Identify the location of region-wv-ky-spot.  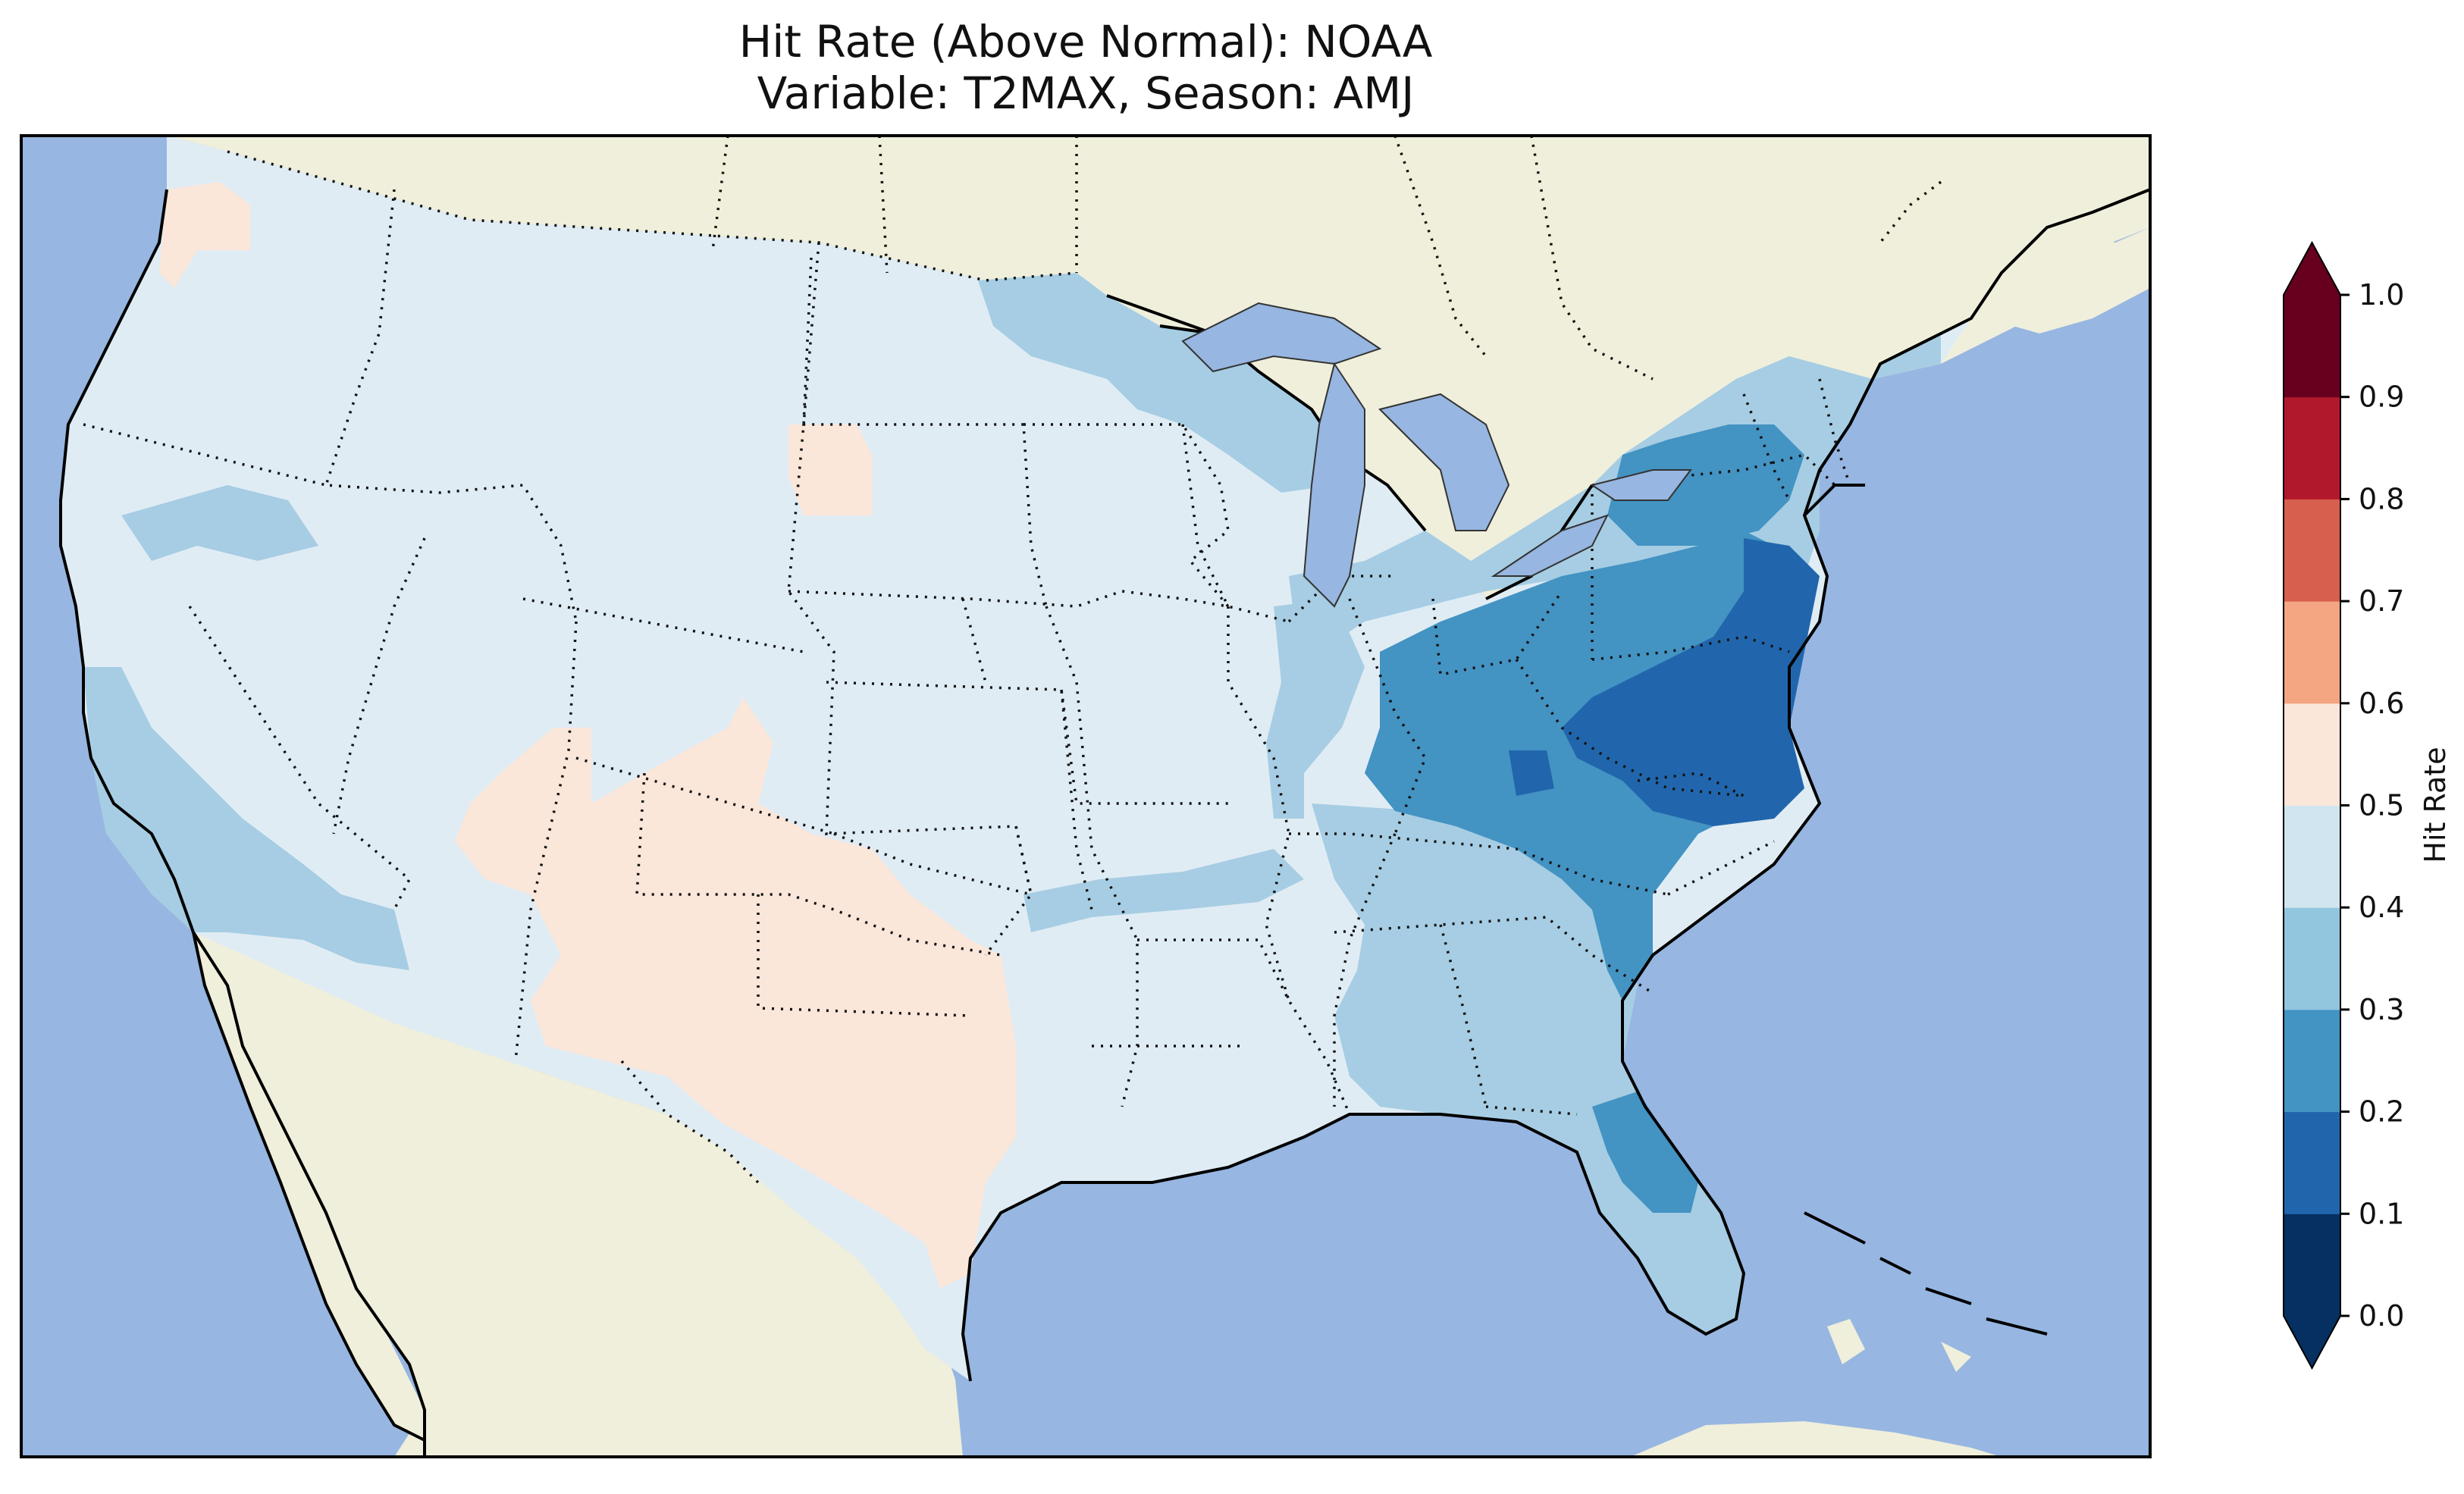
(1531, 773).